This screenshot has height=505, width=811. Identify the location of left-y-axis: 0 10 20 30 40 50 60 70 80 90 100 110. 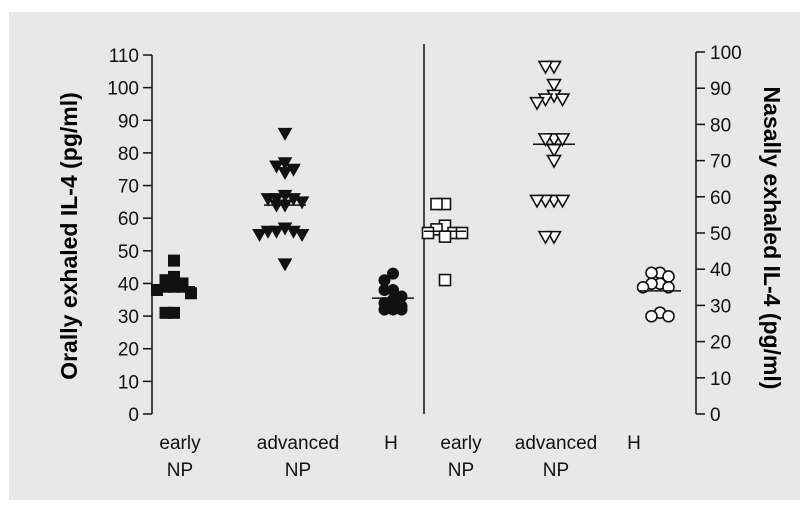
(130, 236).